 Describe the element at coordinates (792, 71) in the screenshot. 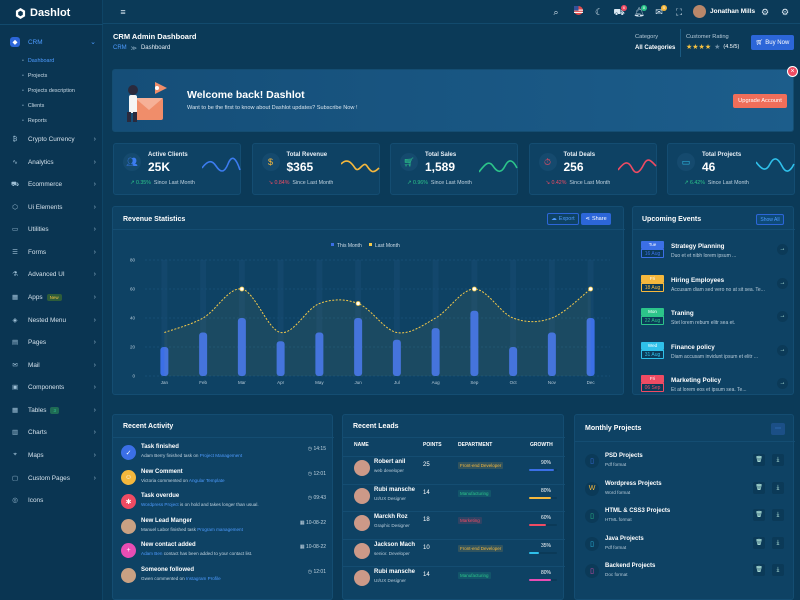

I see `close-icon: ×` at that location.